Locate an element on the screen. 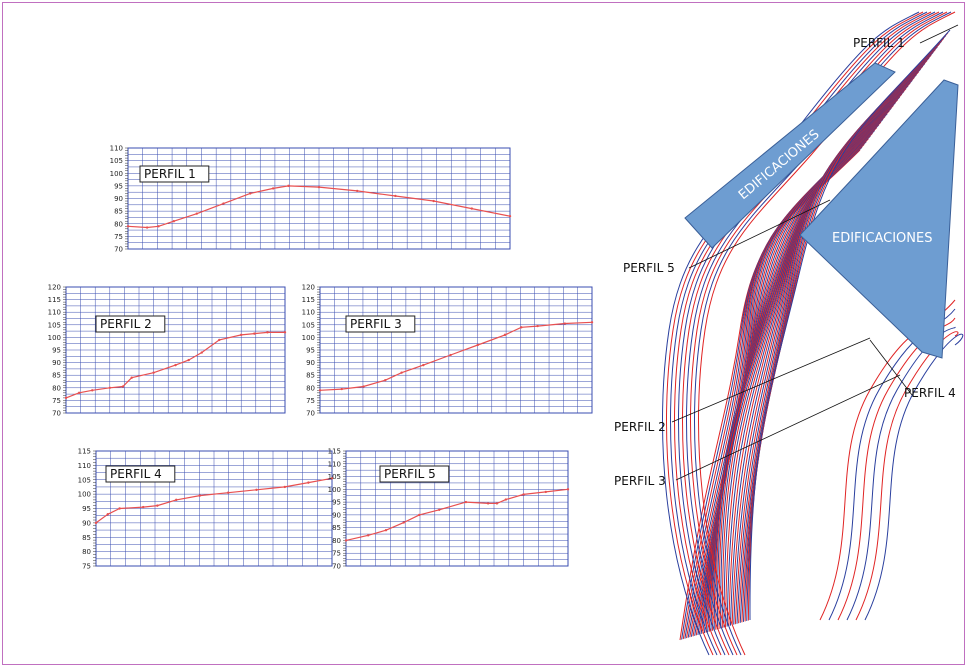 Image resolution: width=969 pixels, height=669 pixels. chart-title: PERFIL 5 is located at coordinates (410, 474).